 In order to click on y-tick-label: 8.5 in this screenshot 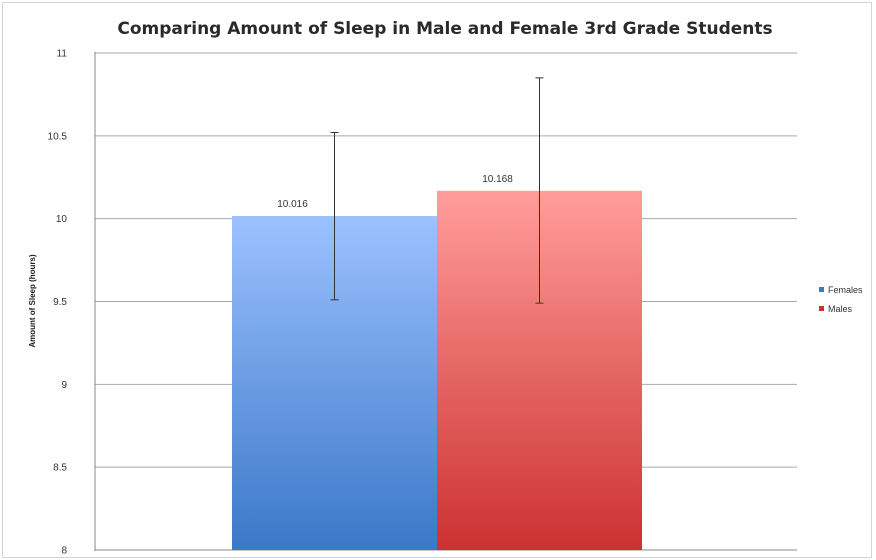, I will do `click(60, 468)`.